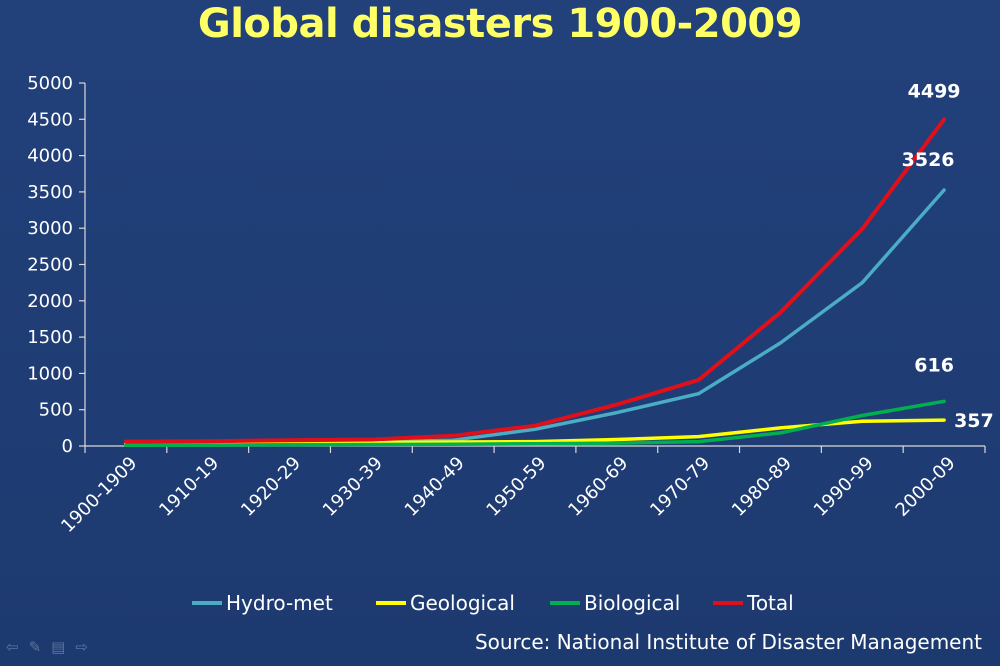  What do you see at coordinates (353, 487) in the screenshot?
I see `x-tick-label: 1930-39` at bounding box center [353, 487].